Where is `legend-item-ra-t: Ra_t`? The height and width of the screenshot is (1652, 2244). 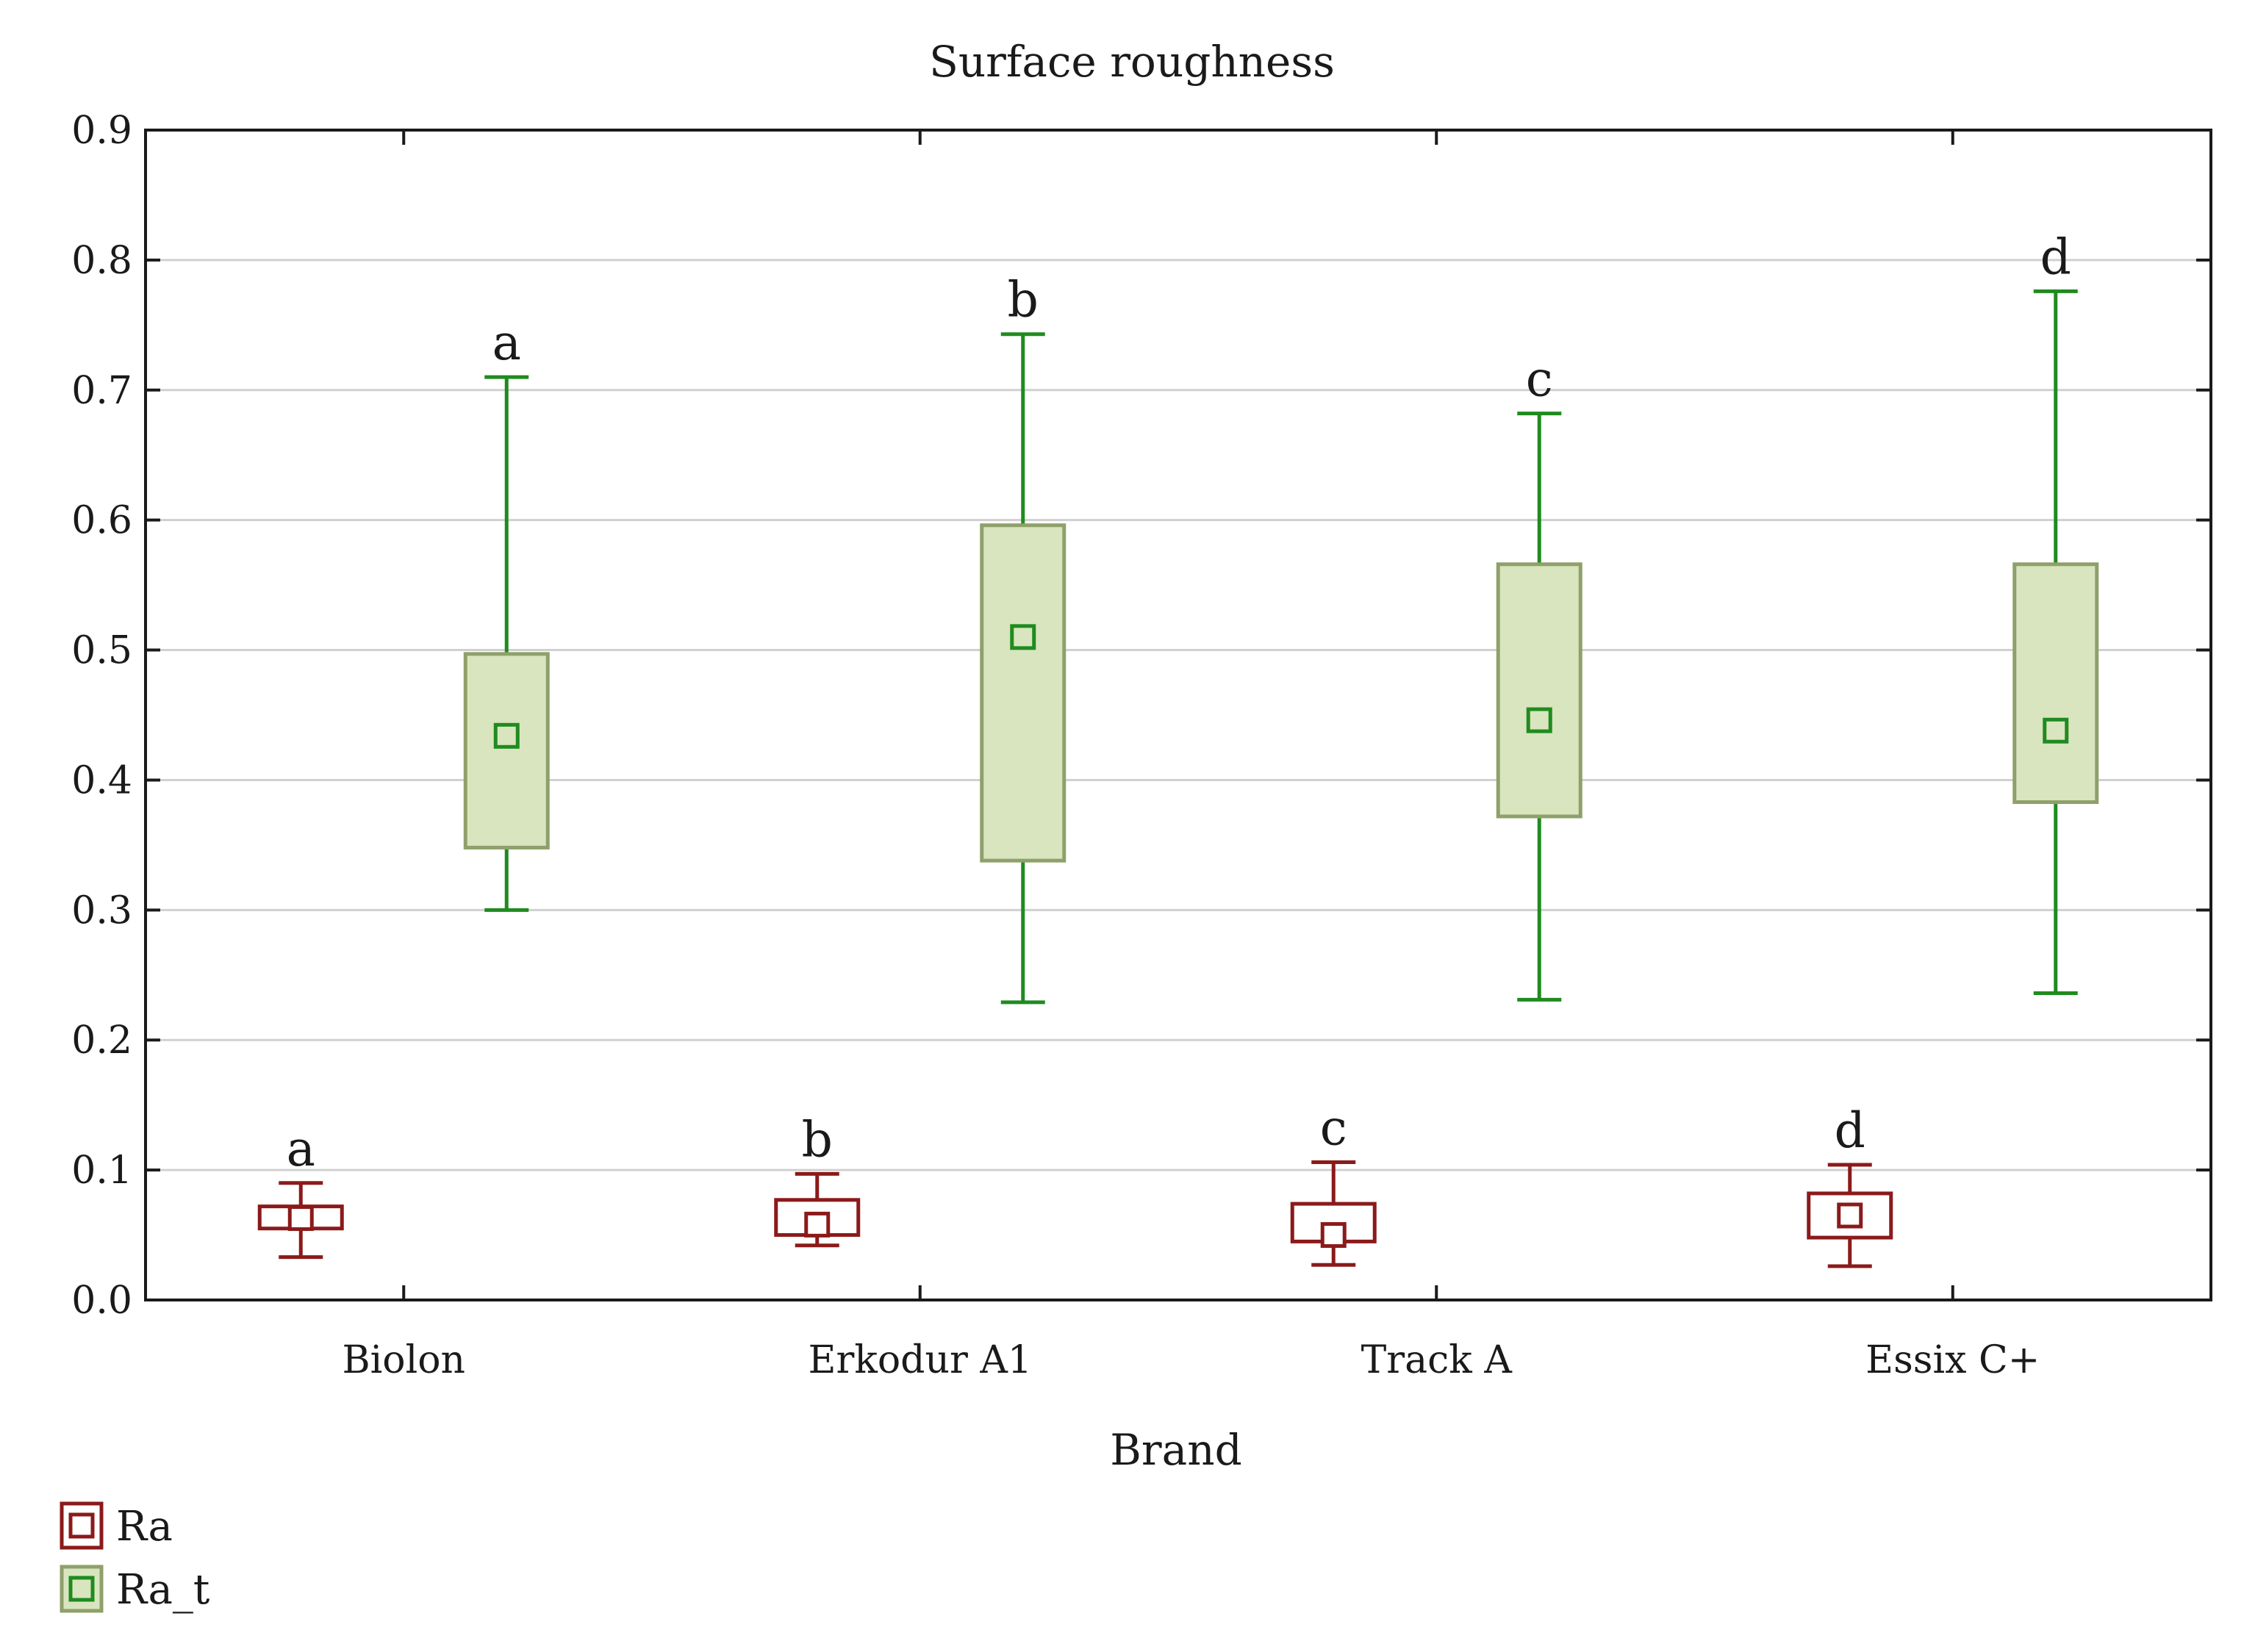 legend-item-ra-t: Ra_t is located at coordinates (135, 1589).